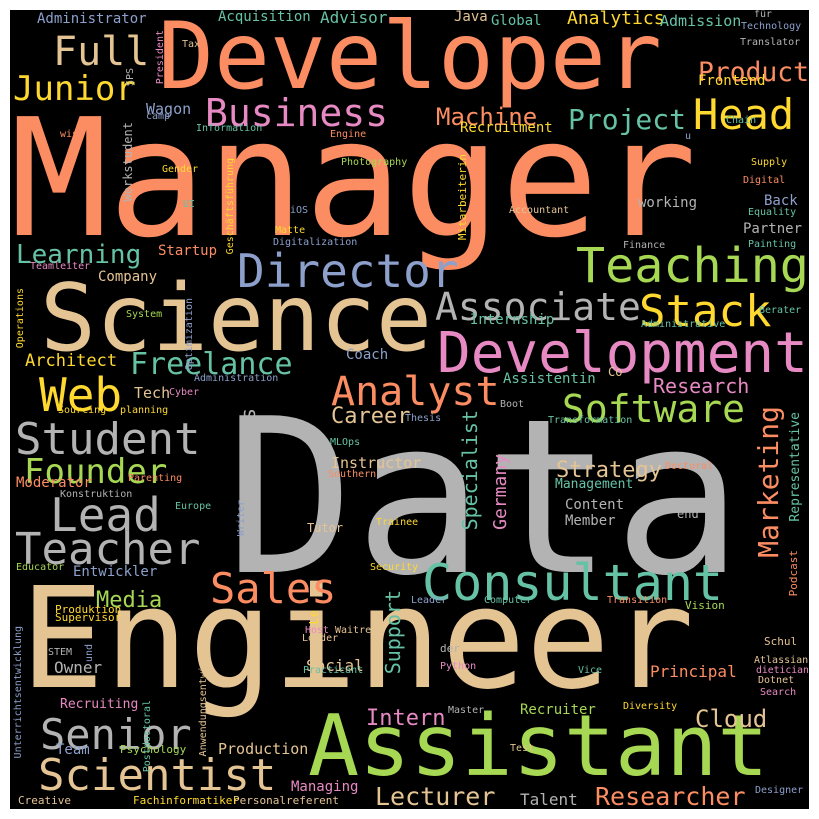 The height and width of the screenshot is (819, 819). I want to click on word-anwendungsentwicklung: Anwendungsentwicklung, so click(203, 693).